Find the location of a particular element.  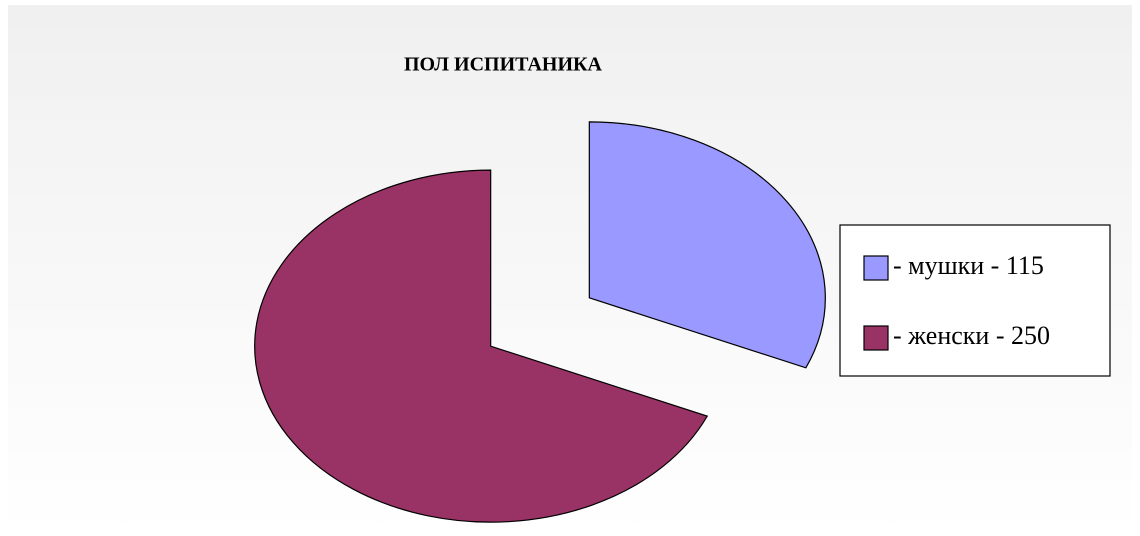

pie-slice is located at coordinates (707, 245).